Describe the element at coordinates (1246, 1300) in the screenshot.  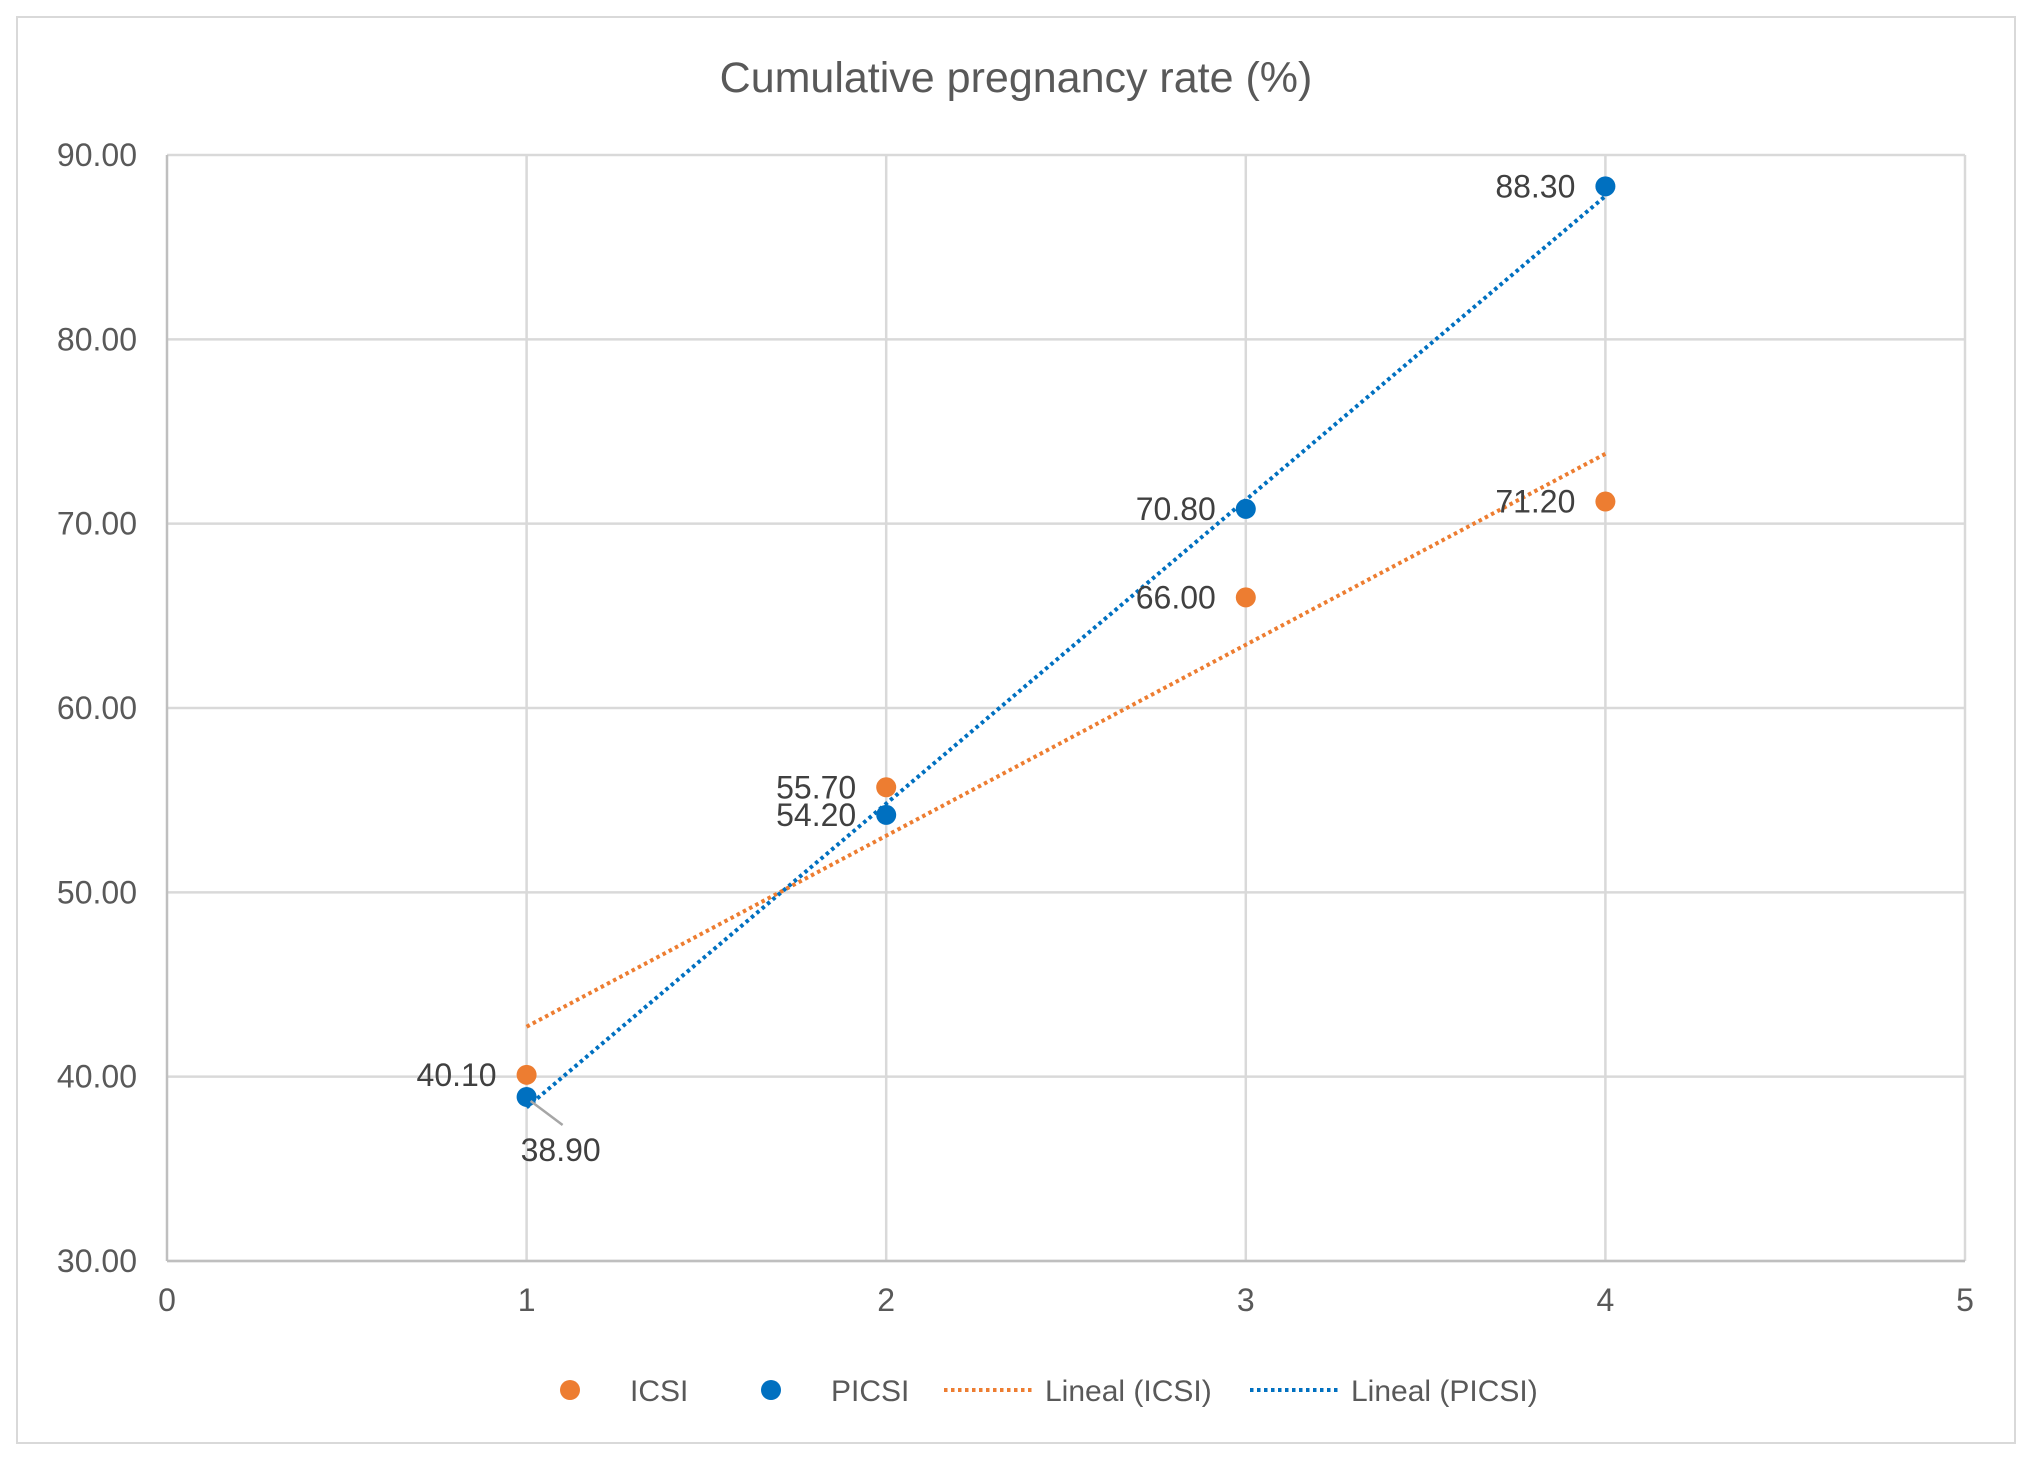
I see `x-tick-label: 3` at that location.